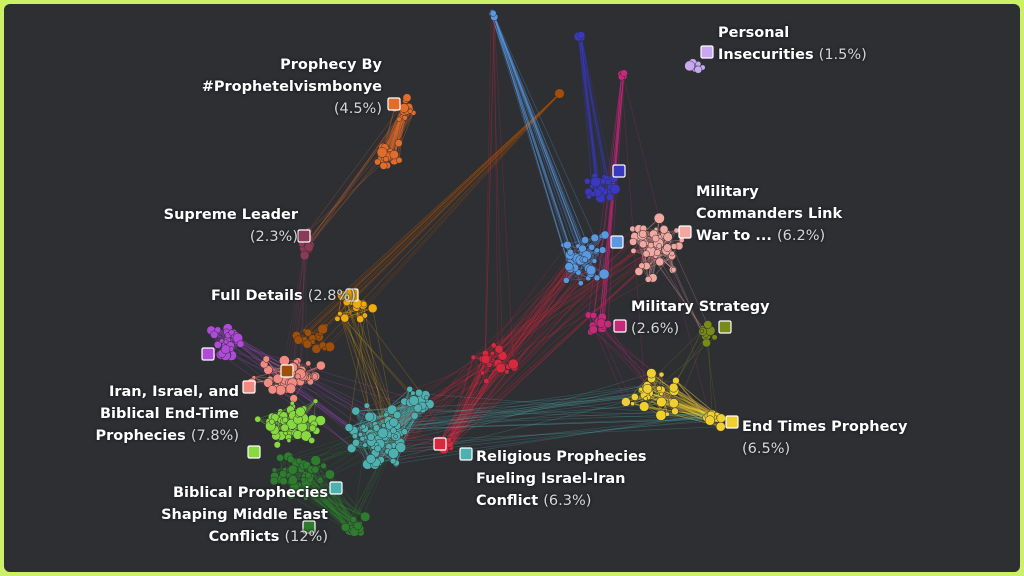 The image size is (1024, 576). I want to click on label-prophecy-by: Prophecy By #Prophetelvismbonye (4.5%), so click(291, 87).